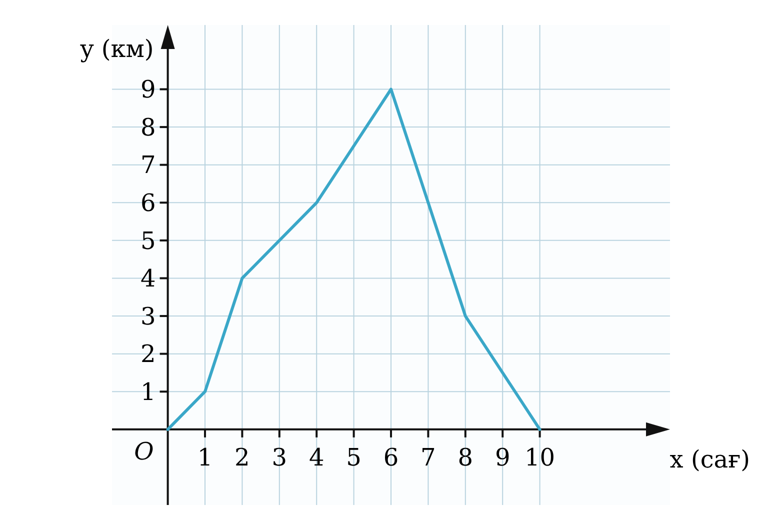 This screenshot has height=510, width=772. What do you see at coordinates (242, 457) in the screenshot?
I see `x-tick-label: 2` at bounding box center [242, 457].